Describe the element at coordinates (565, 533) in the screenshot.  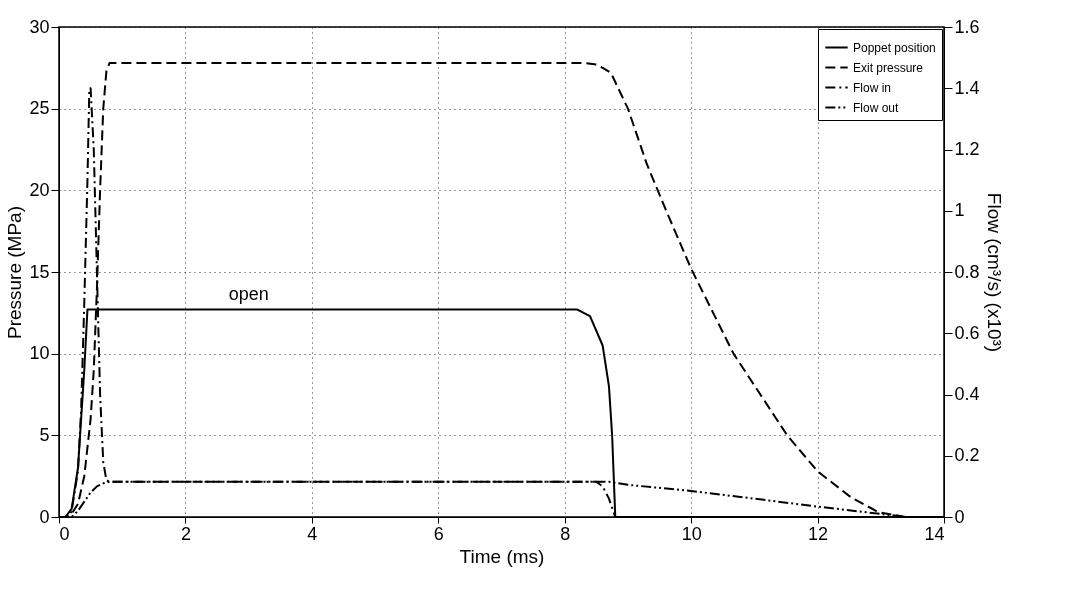
I see `x-tick-label: 8` at that location.